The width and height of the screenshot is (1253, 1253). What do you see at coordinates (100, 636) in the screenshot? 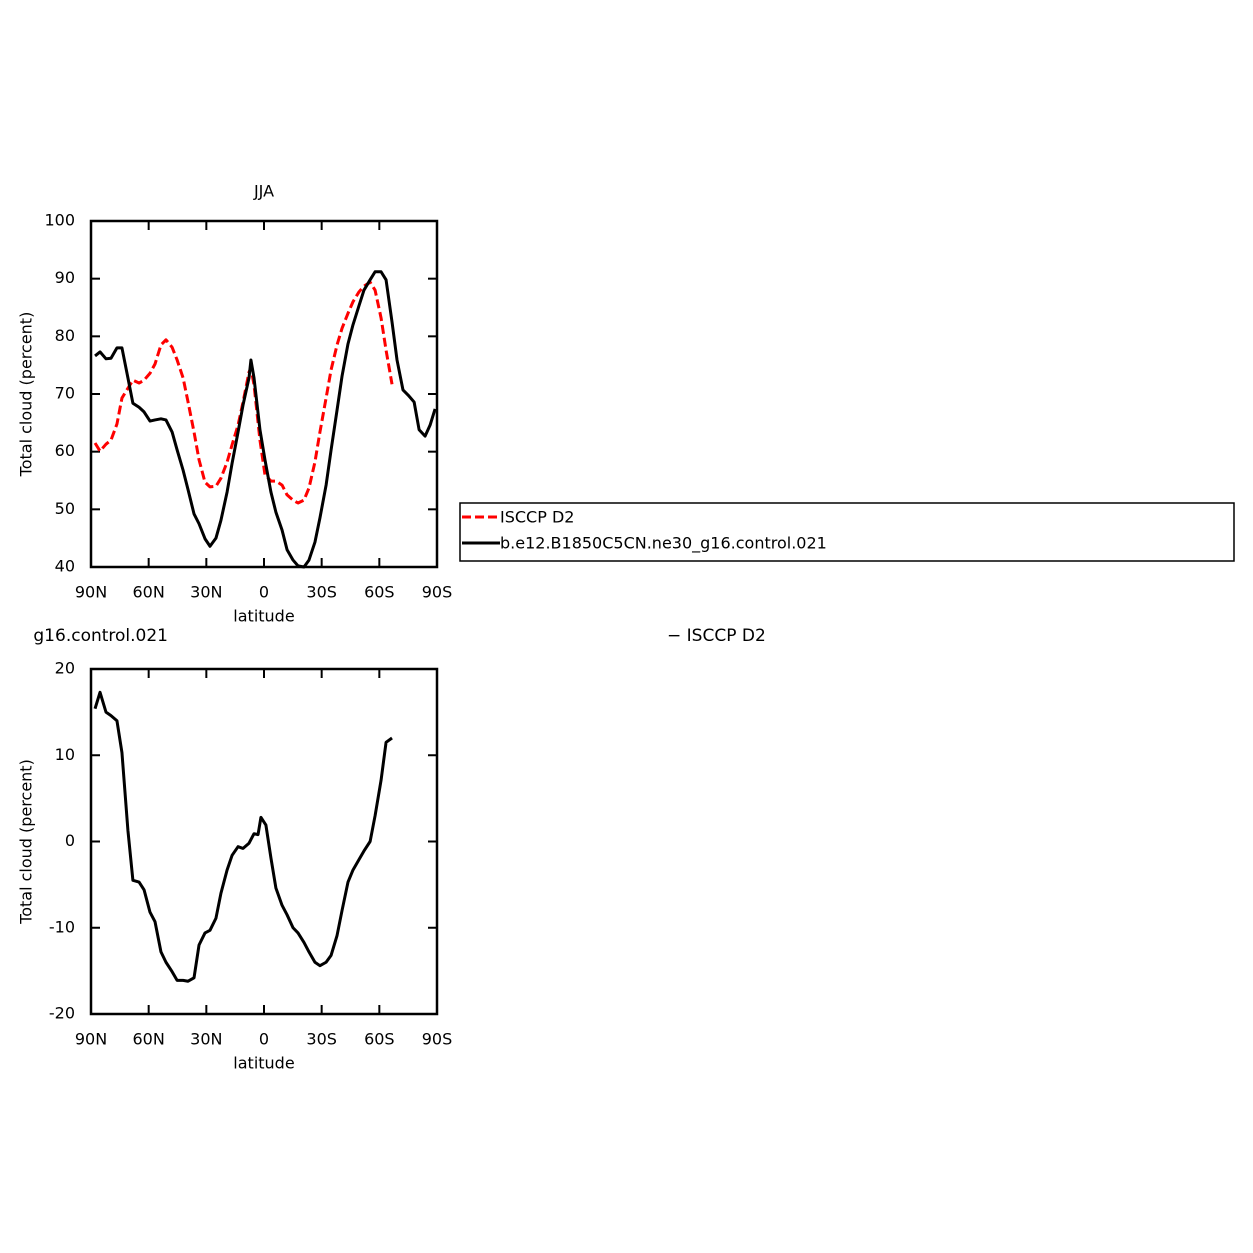
I see `chart-title-left: g16.control.021` at bounding box center [100, 636].